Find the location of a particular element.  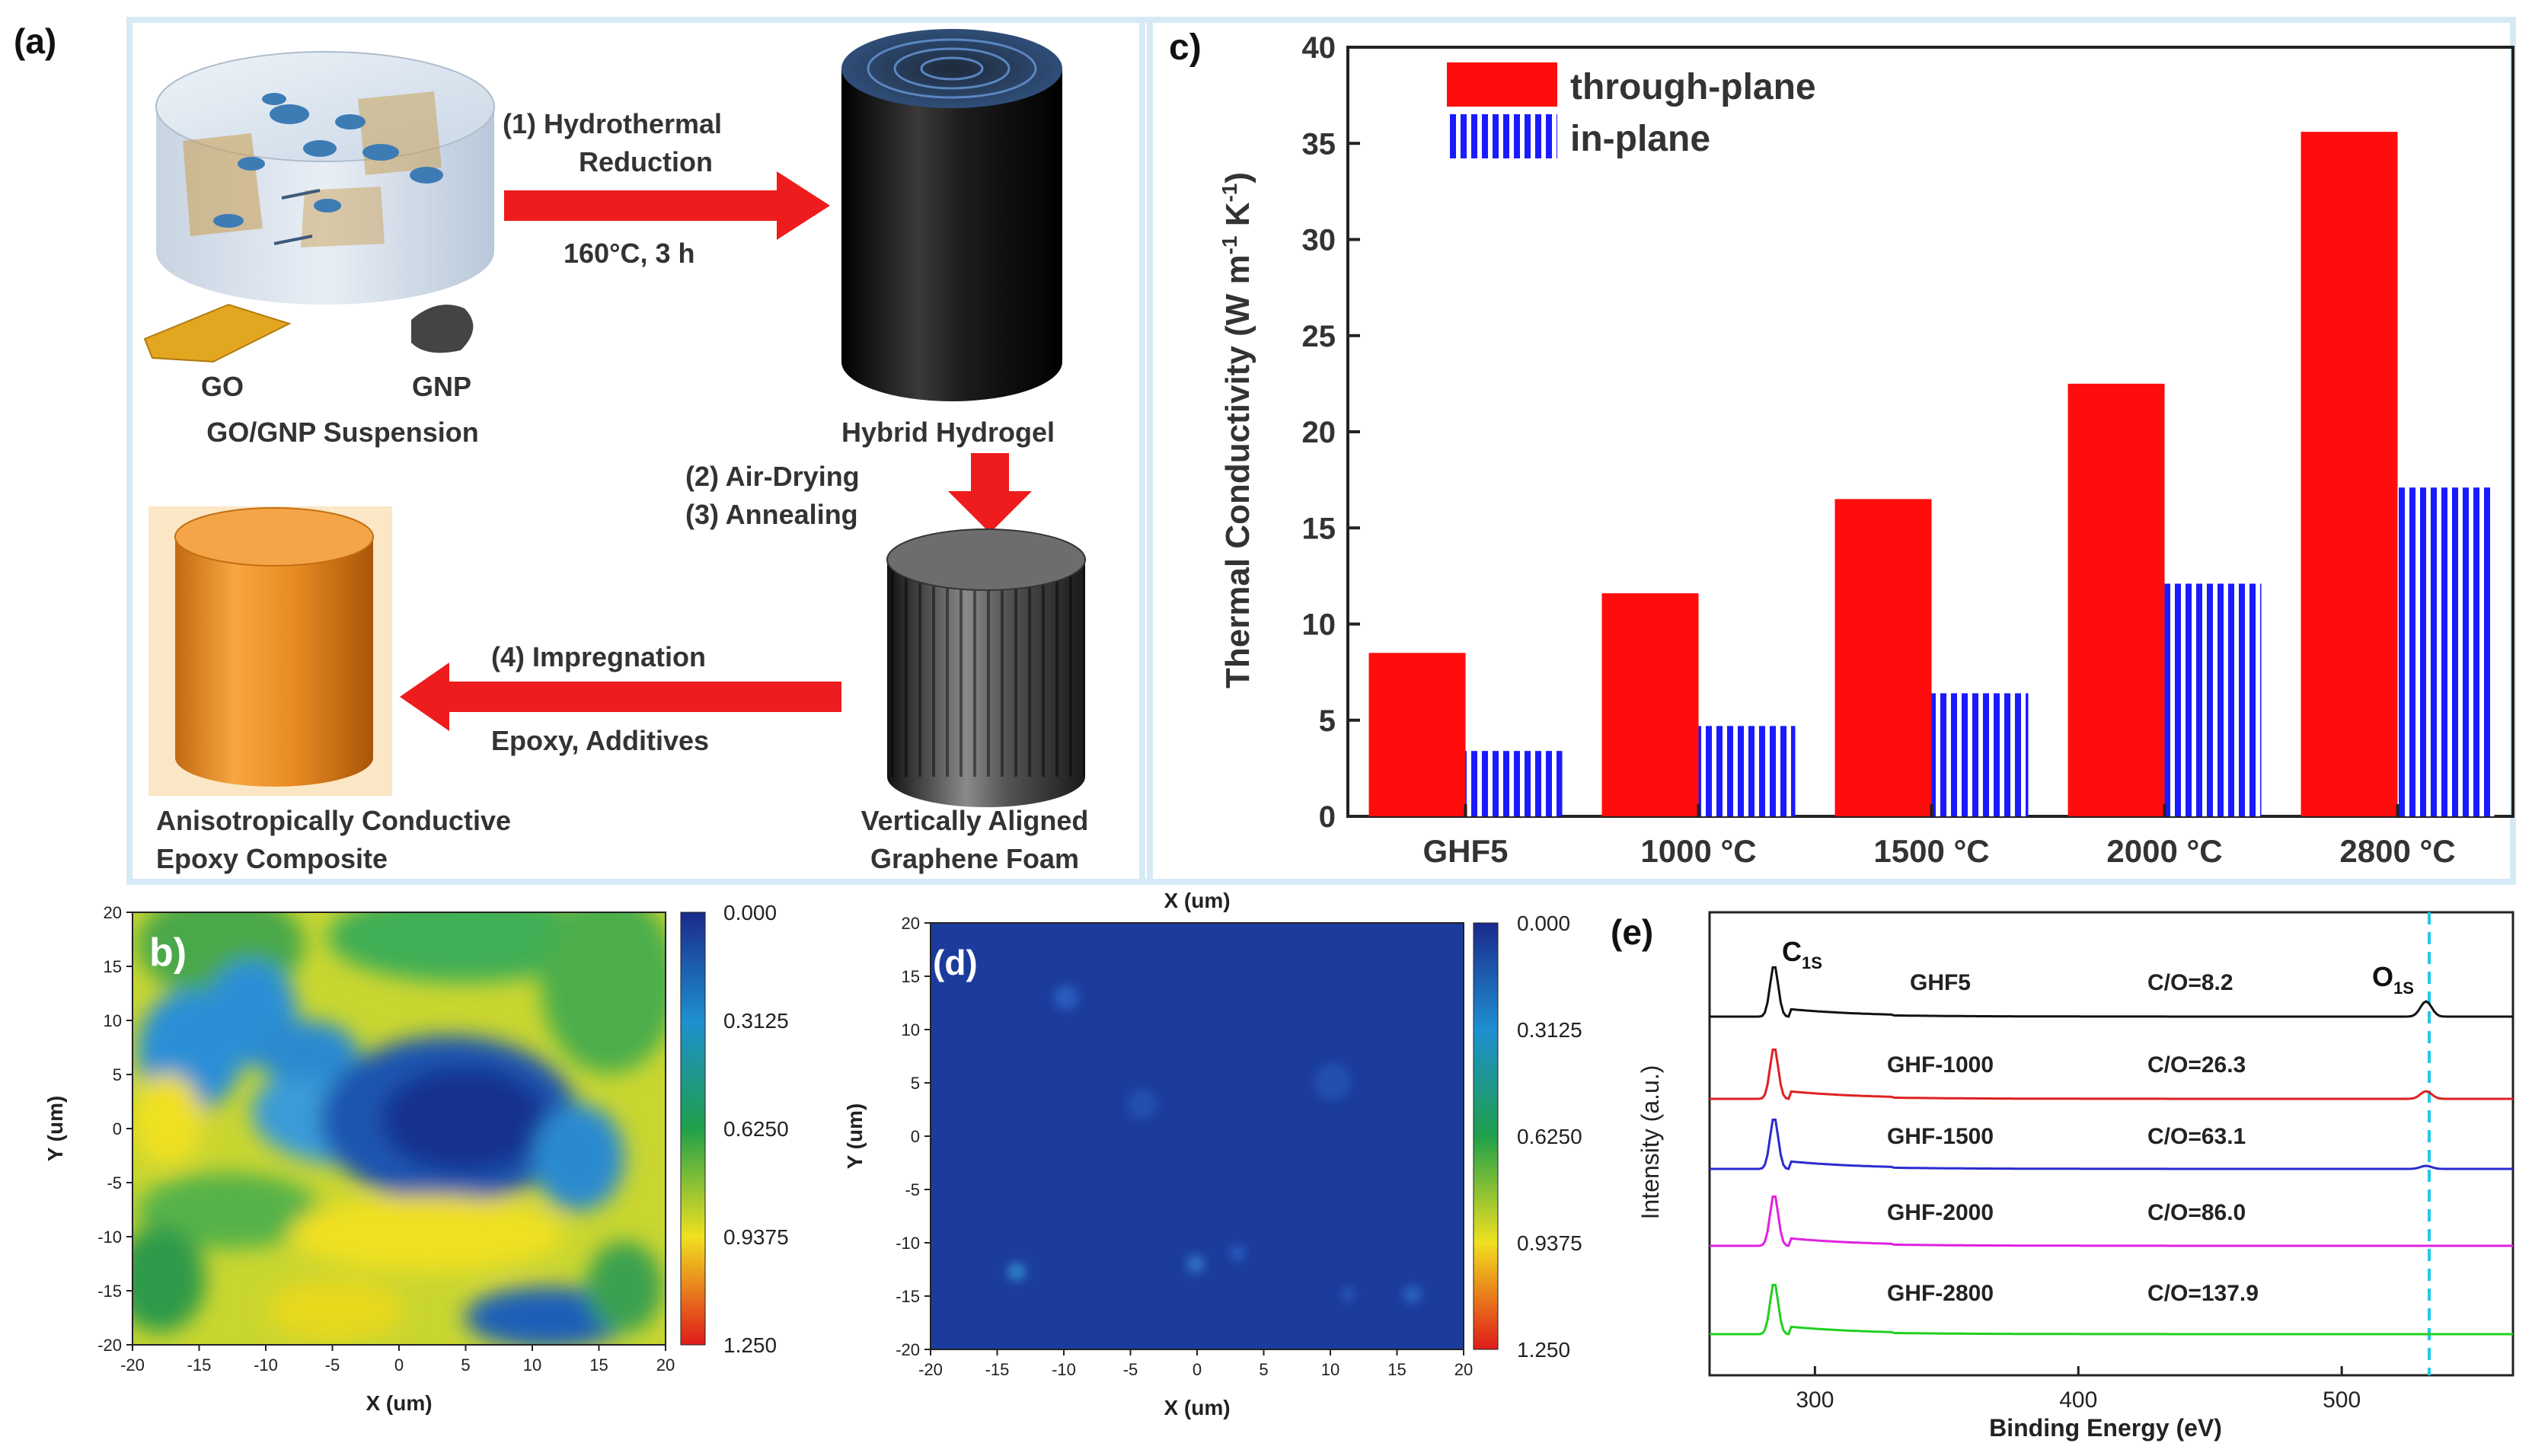

c-y-tick-label: 30 is located at coordinates (1319, 240).